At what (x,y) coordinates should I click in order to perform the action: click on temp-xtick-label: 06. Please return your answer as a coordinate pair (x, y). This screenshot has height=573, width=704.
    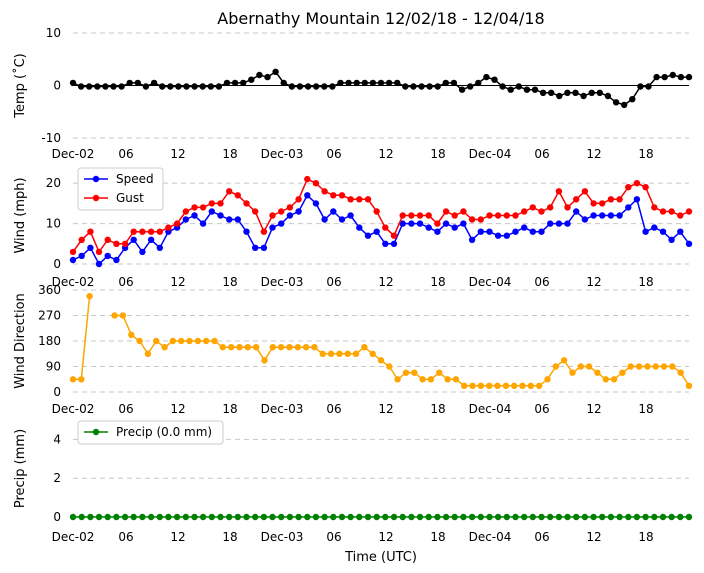
    Looking at the image, I should click on (541, 154).